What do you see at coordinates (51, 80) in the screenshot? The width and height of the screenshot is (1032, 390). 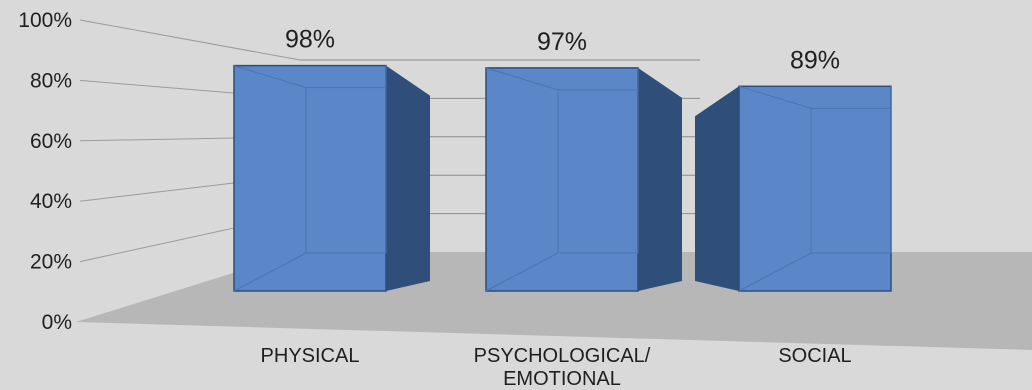 I see `y-tick-label: 80%` at bounding box center [51, 80].